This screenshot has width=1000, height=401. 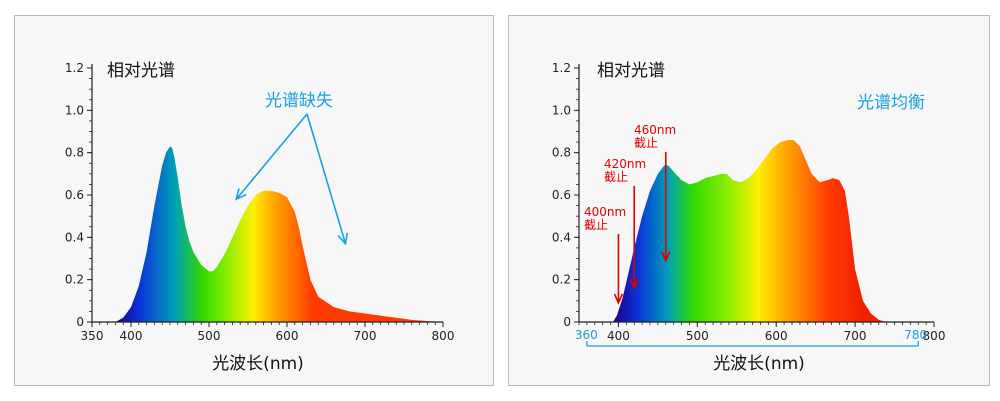 What do you see at coordinates (586, 335) in the screenshot?
I see `range-start-label: 360` at bounding box center [586, 335].